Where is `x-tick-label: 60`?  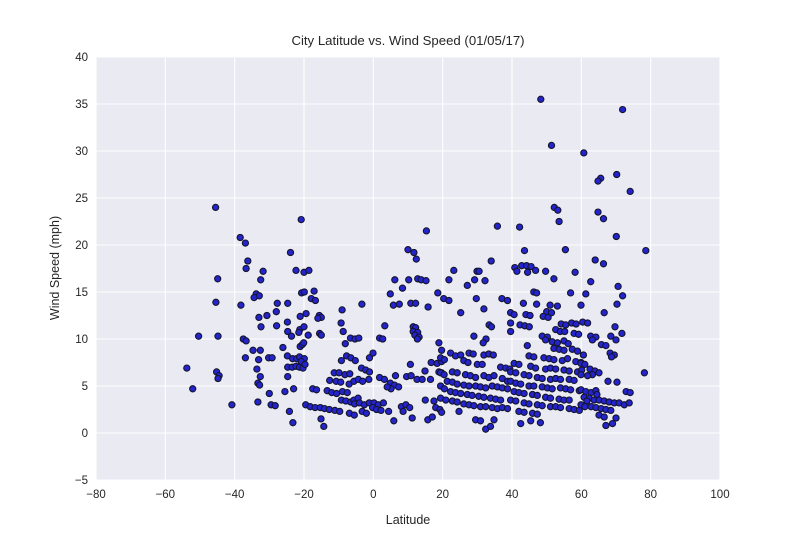
x-tick-label: 60 is located at coordinates (581, 495).